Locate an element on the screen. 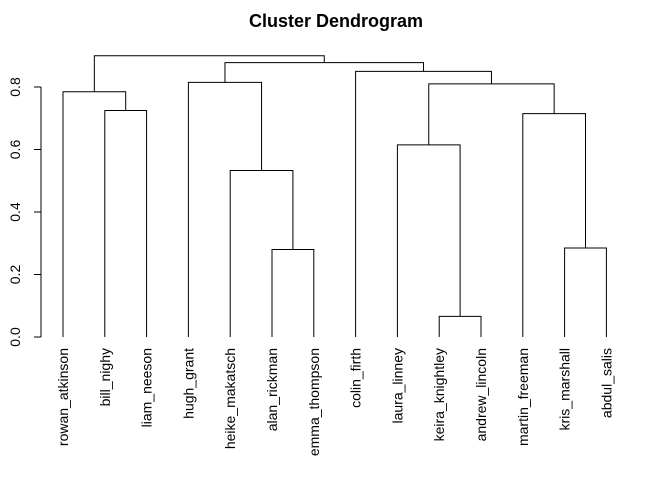 The width and height of the screenshot is (672, 480). leaf-label: bill_nighy is located at coordinates (105, 377).